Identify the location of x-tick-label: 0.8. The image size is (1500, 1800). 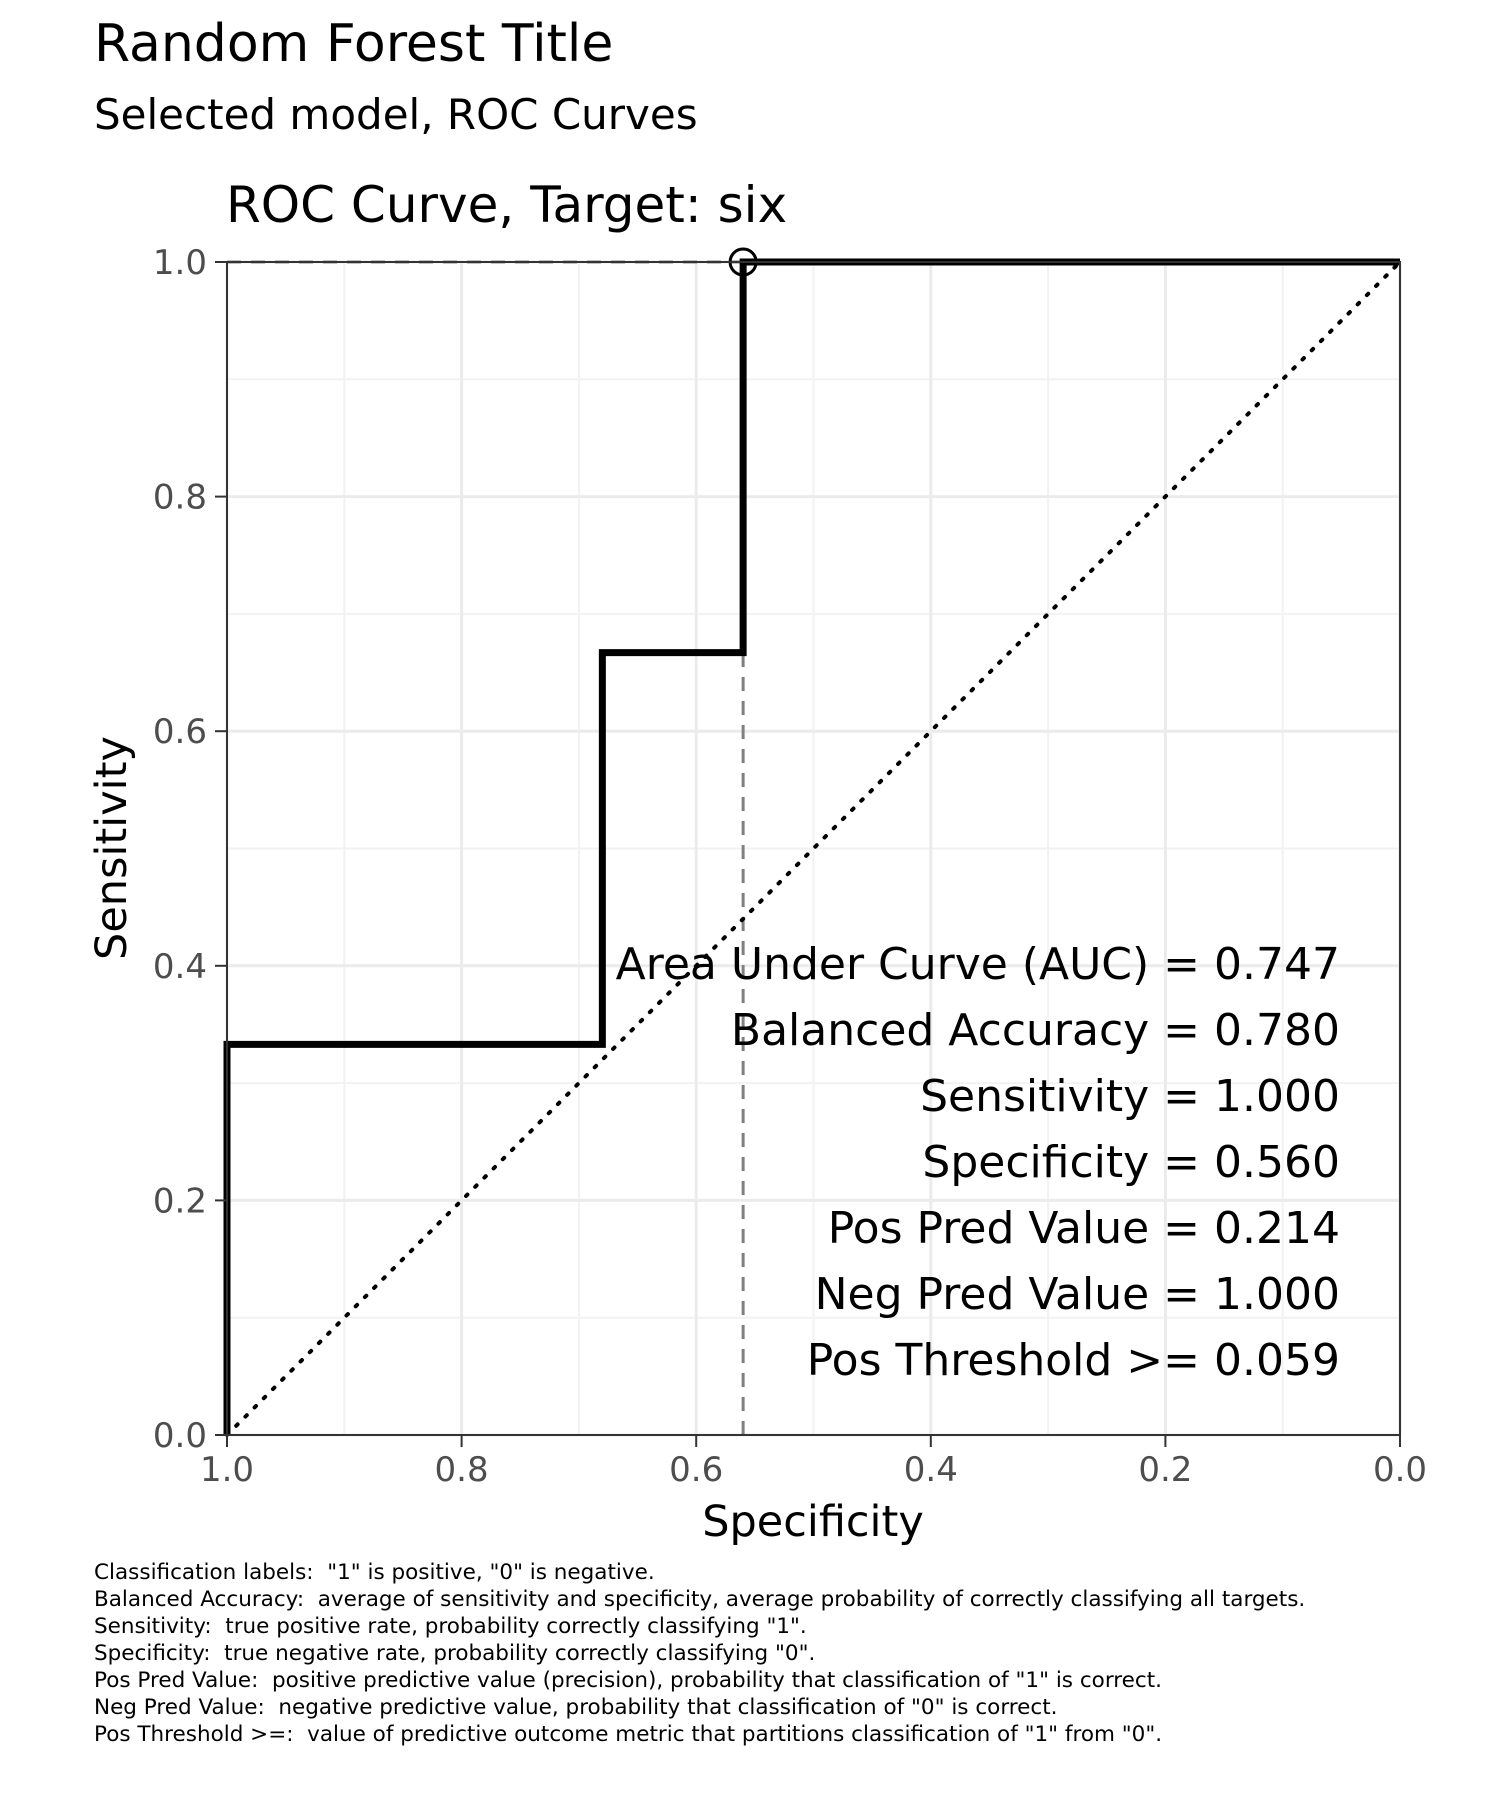
(462, 1470).